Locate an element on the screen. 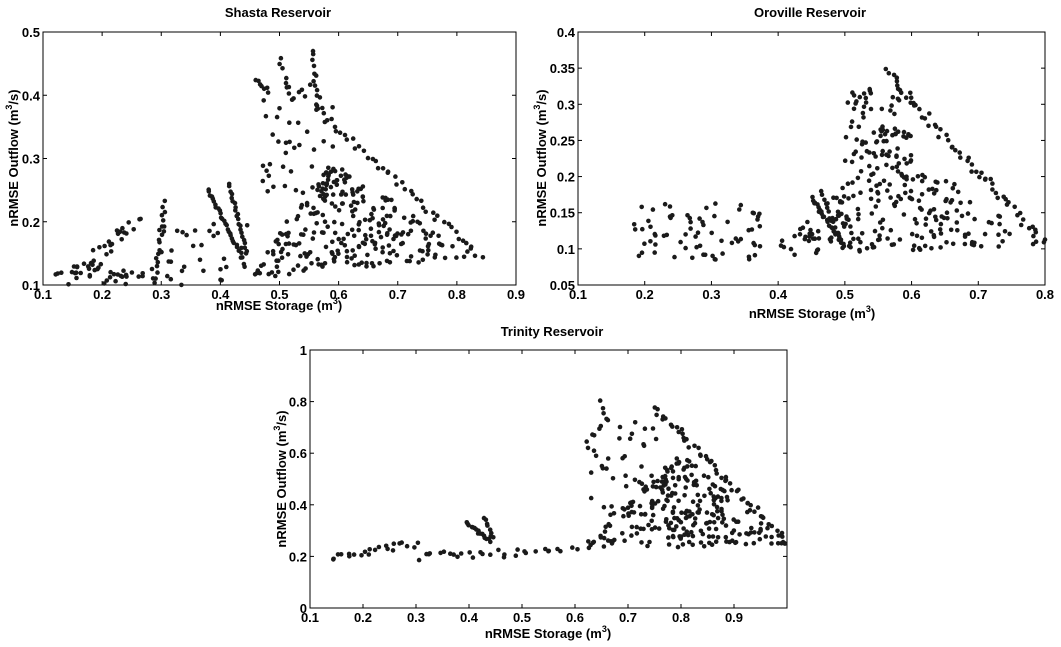  x-tick-label: 0.1 is located at coordinates (578, 294).